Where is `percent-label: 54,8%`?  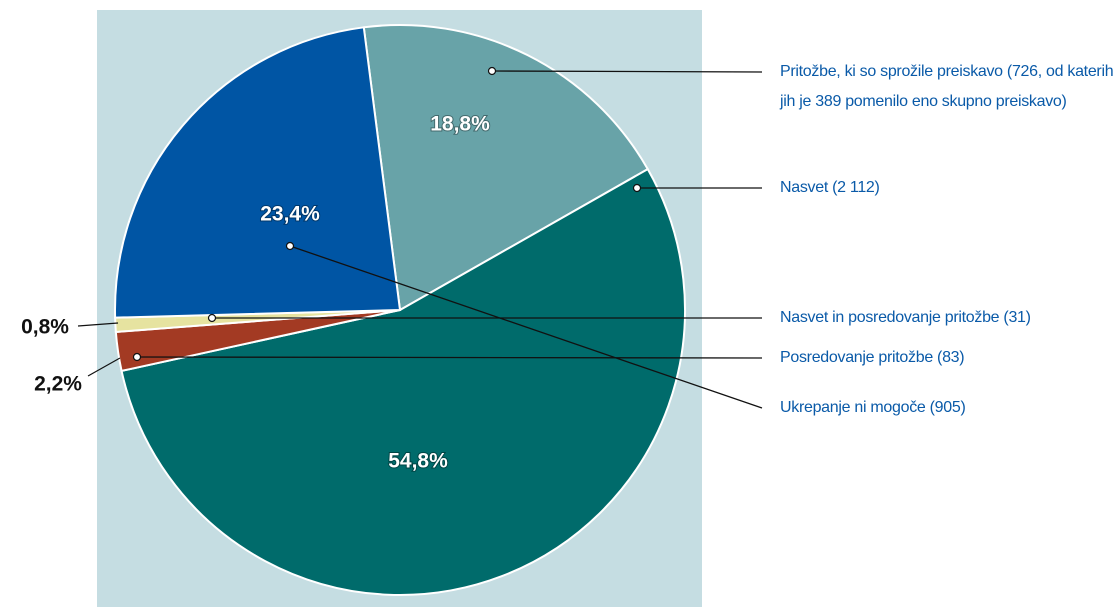
percent-label: 54,8% is located at coordinates (418, 461).